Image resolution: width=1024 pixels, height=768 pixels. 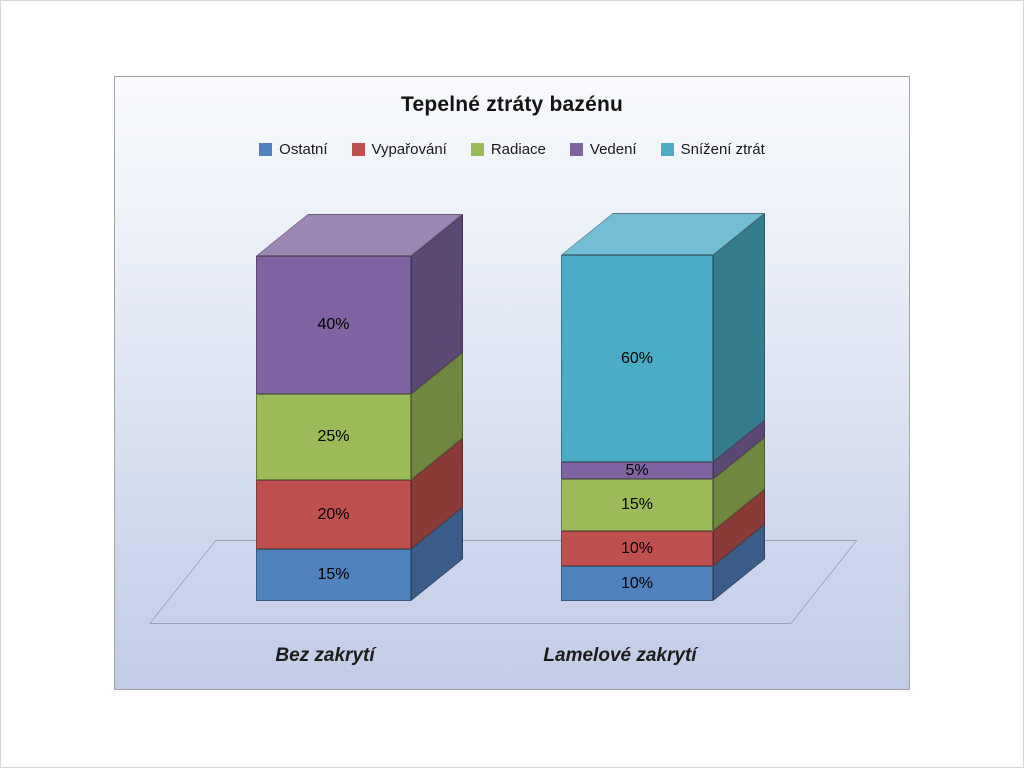 I want to click on legend-item: Radiace, so click(x=508, y=149).